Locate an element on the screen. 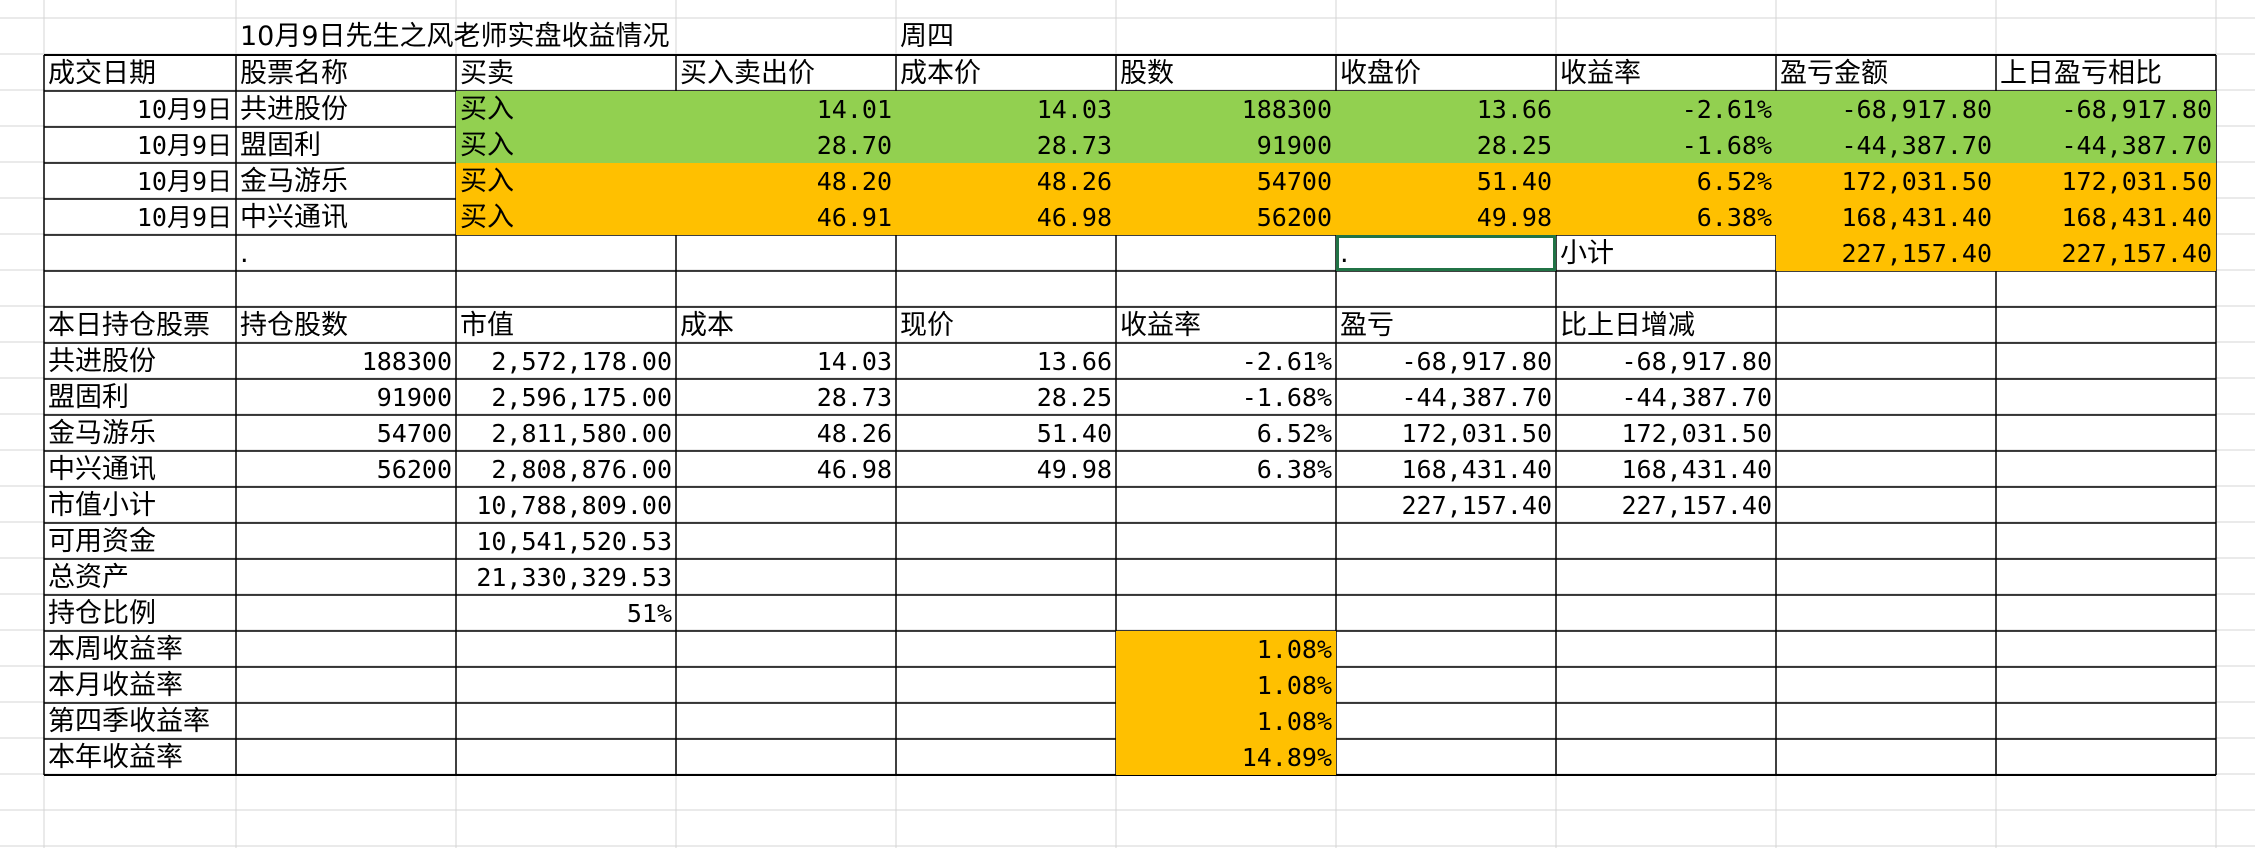  trade-cell-name: 中兴通讯 is located at coordinates (294, 217).